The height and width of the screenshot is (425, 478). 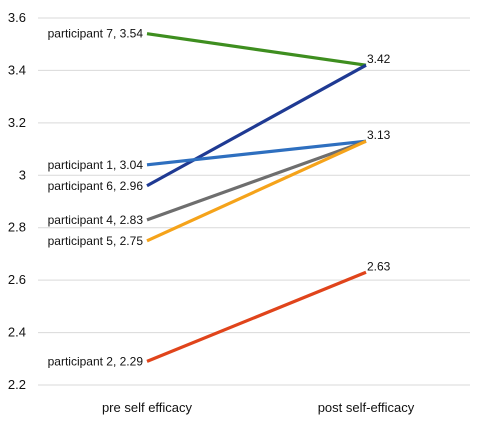 I want to click on pre-data-label: participant 1, 3.04, so click(x=96, y=165).